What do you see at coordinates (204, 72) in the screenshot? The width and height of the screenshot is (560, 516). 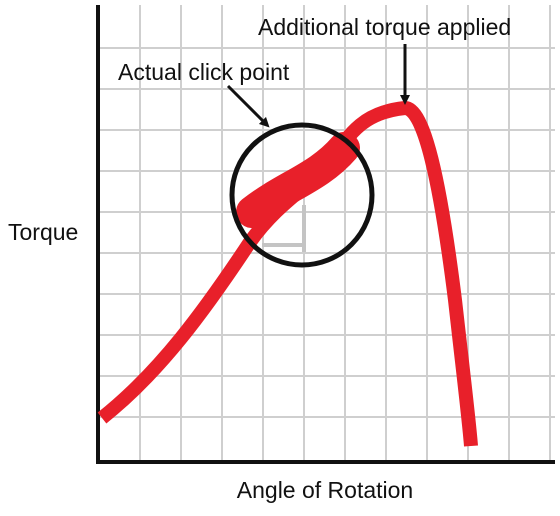 I see `annotation: Actual click point` at bounding box center [204, 72].